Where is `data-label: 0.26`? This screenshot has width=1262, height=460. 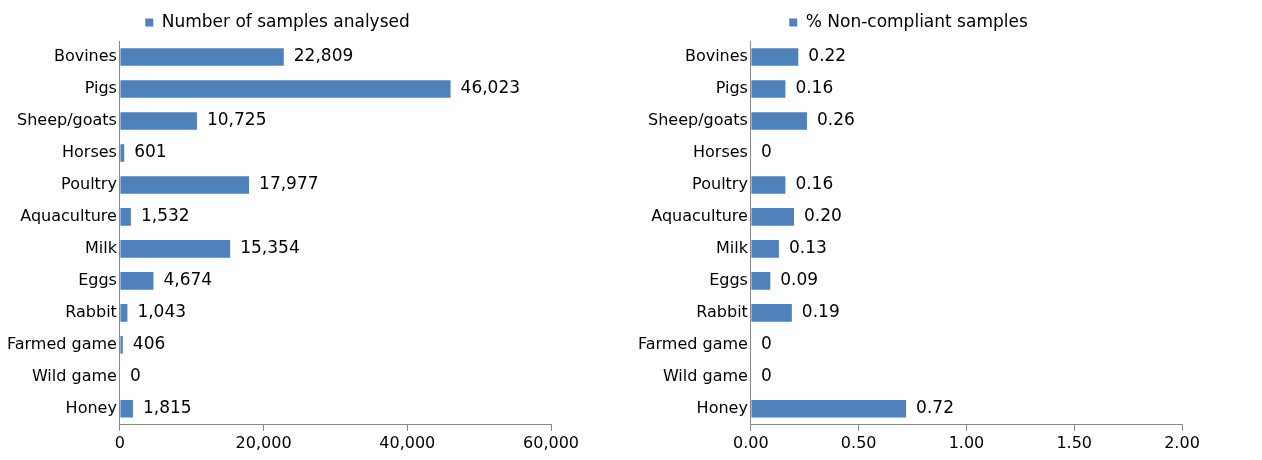
data-label: 0.26 is located at coordinates (835, 119).